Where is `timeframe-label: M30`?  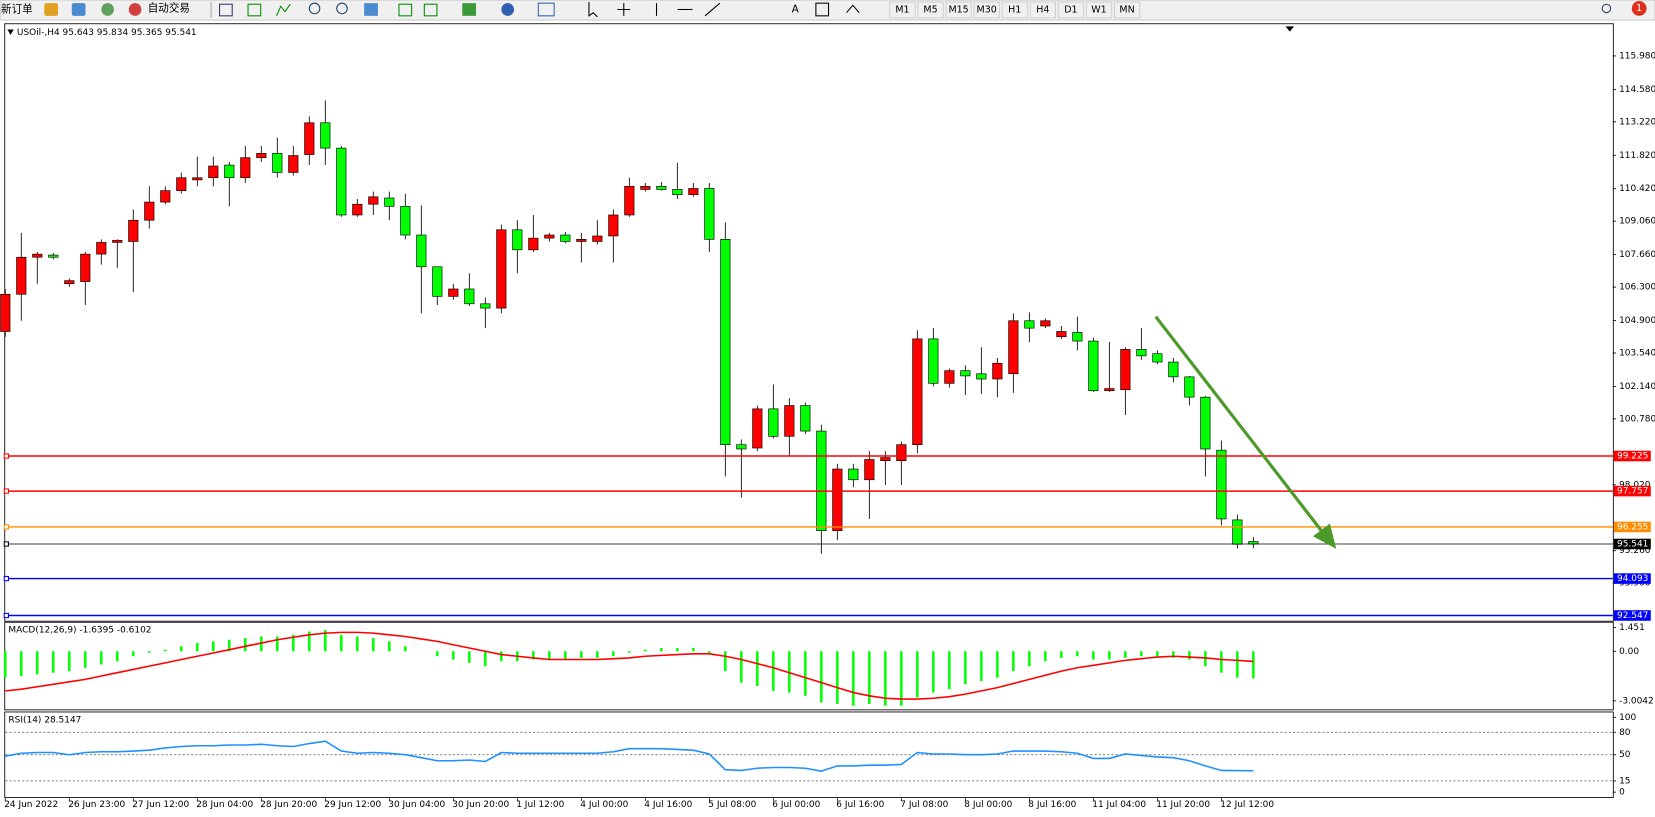 timeframe-label: M30 is located at coordinates (987, 10).